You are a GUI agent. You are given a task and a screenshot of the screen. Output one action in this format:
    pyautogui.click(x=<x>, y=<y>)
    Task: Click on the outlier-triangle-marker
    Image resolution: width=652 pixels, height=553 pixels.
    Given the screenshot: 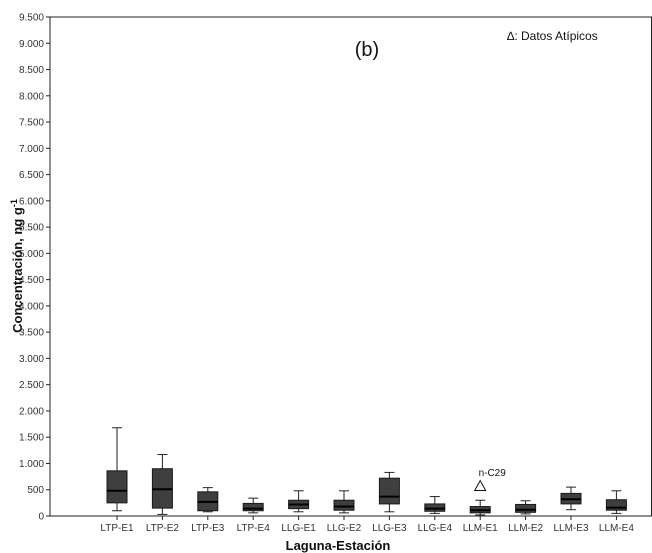 What is the action you would take?
    pyautogui.click(x=480, y=485)
    